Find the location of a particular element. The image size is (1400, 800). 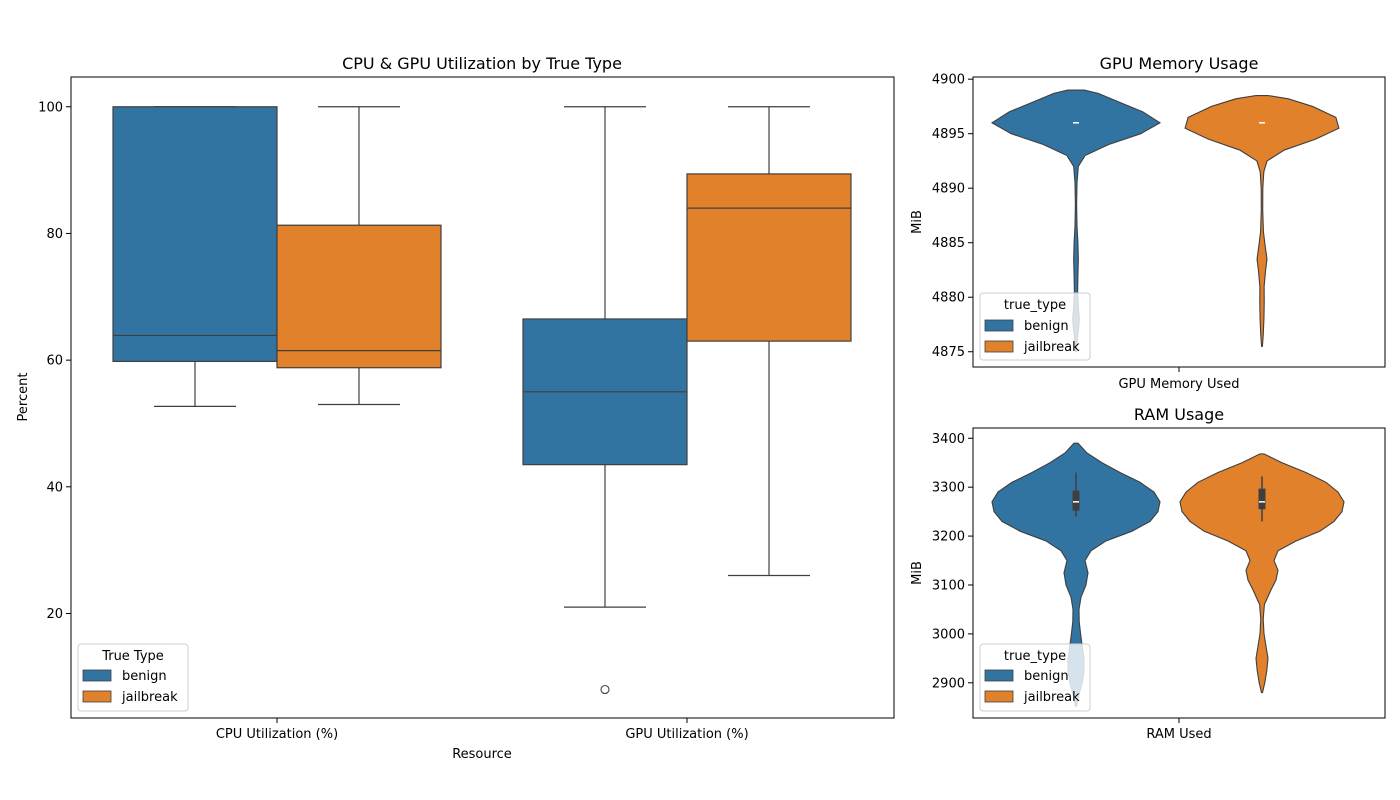

gpu-memory-legend: true_type benign jailbreak is located at coordinates (1035, 326).